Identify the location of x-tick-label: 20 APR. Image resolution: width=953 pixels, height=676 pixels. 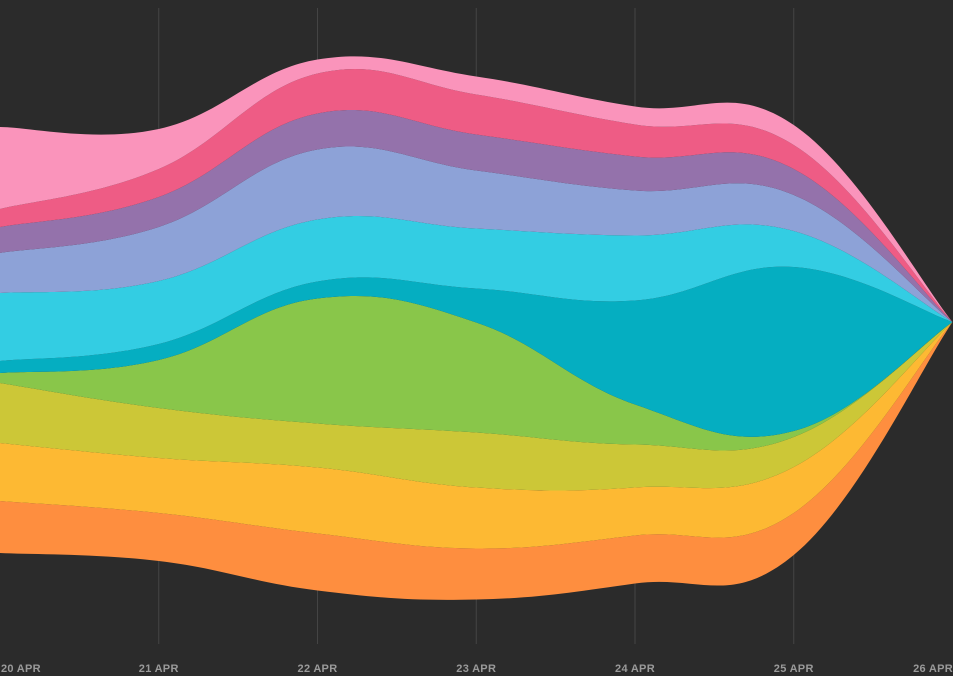
(21, 669).